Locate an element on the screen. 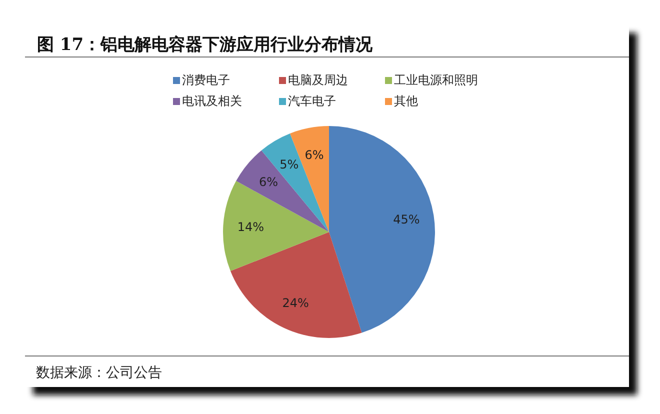 This screenshot has height=414, width=660. legend-label: 其他 is located at coordinates (406, 101).